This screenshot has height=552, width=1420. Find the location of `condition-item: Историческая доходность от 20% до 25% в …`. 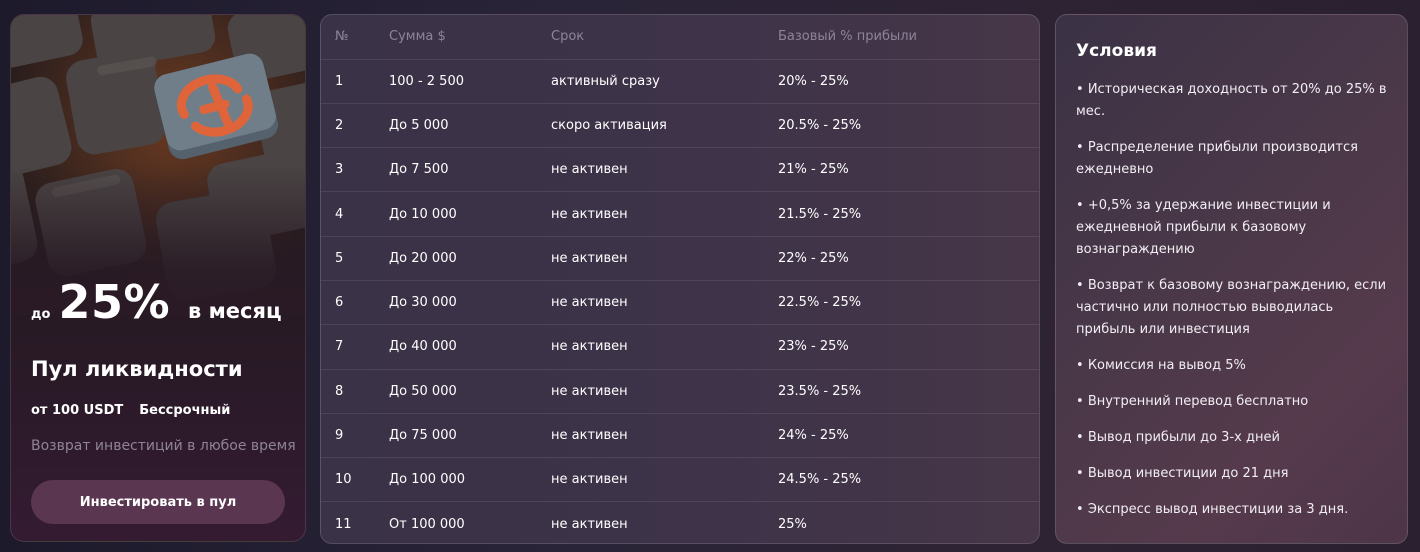

condition-item: Историческая доходность от 20% до 25% в … is located at coordinates (1231, 101).